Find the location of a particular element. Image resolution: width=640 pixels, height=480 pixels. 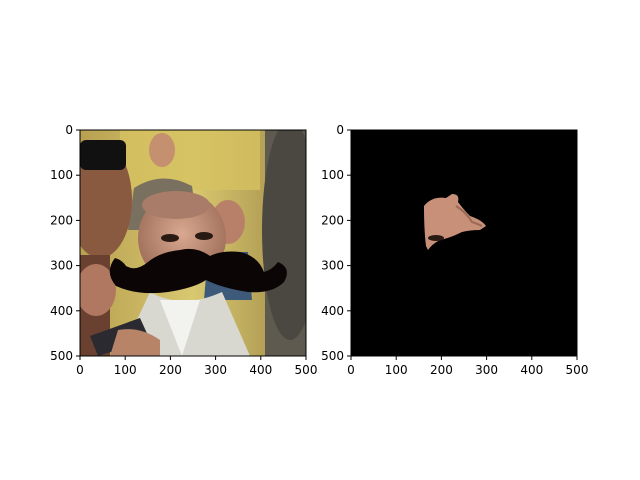

left-xtick-label: 0 is located at coordinates (80, 370).